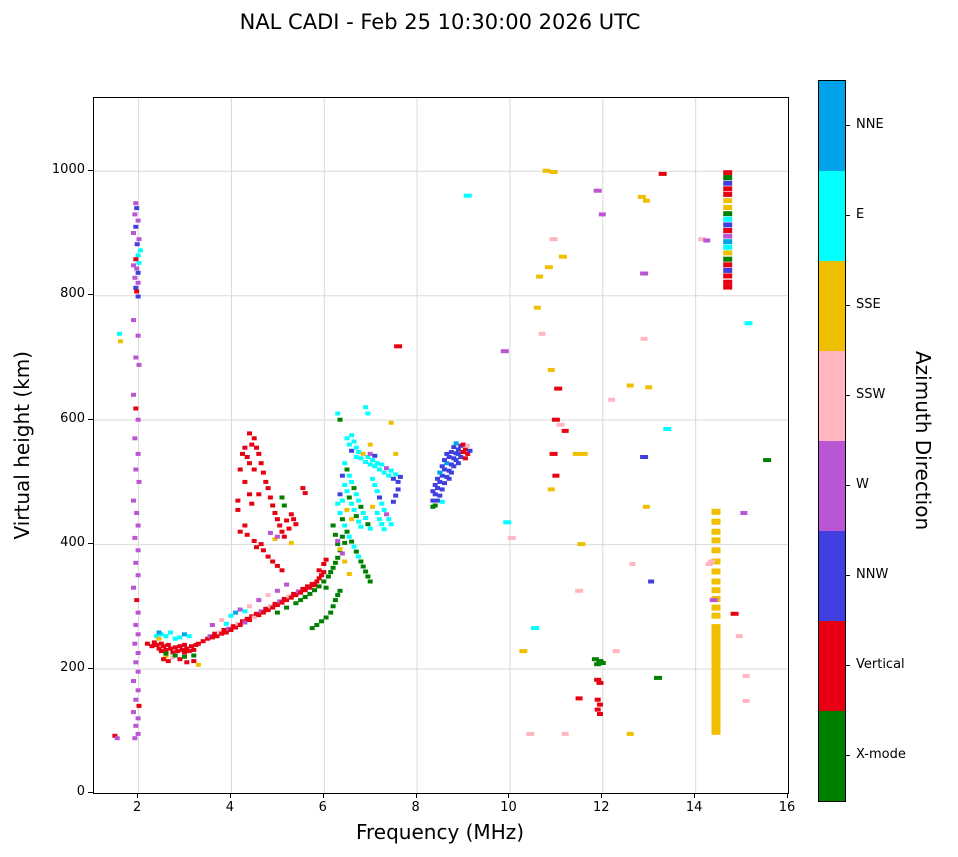 The image size is (958, 857). Describe the element at coordinates (601, 807) in the screenshot. I see `x-tick-label: 12` at that location.